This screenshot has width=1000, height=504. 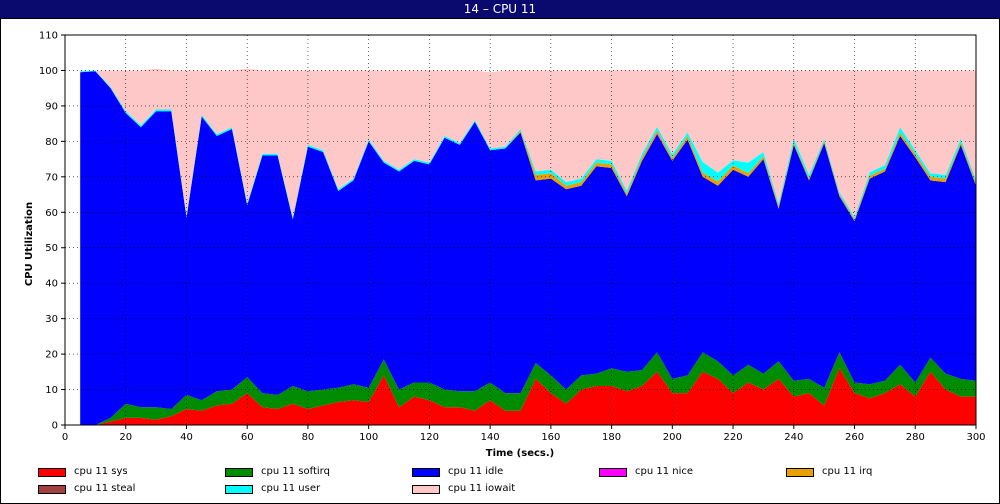 I want to click on y-tick-label: 70, so click(x=51, y=177).